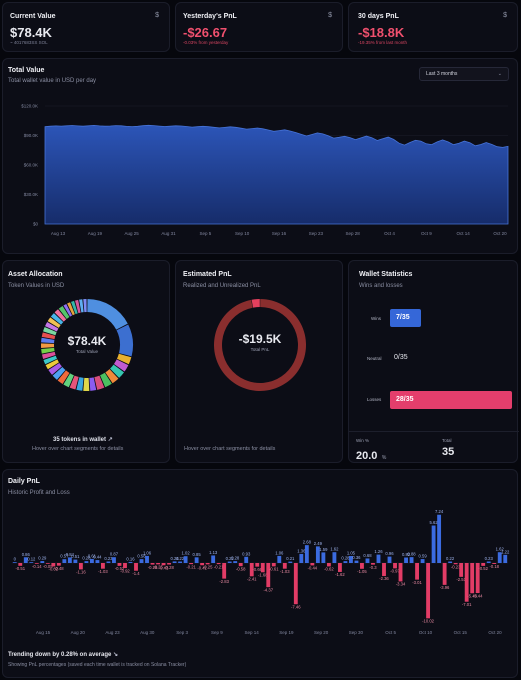 The height and width of the screenshot is (680, 521). Describe the element at coordinates (255, 303) in the screenshot. I see `estimated-pnl-slice` at that location.